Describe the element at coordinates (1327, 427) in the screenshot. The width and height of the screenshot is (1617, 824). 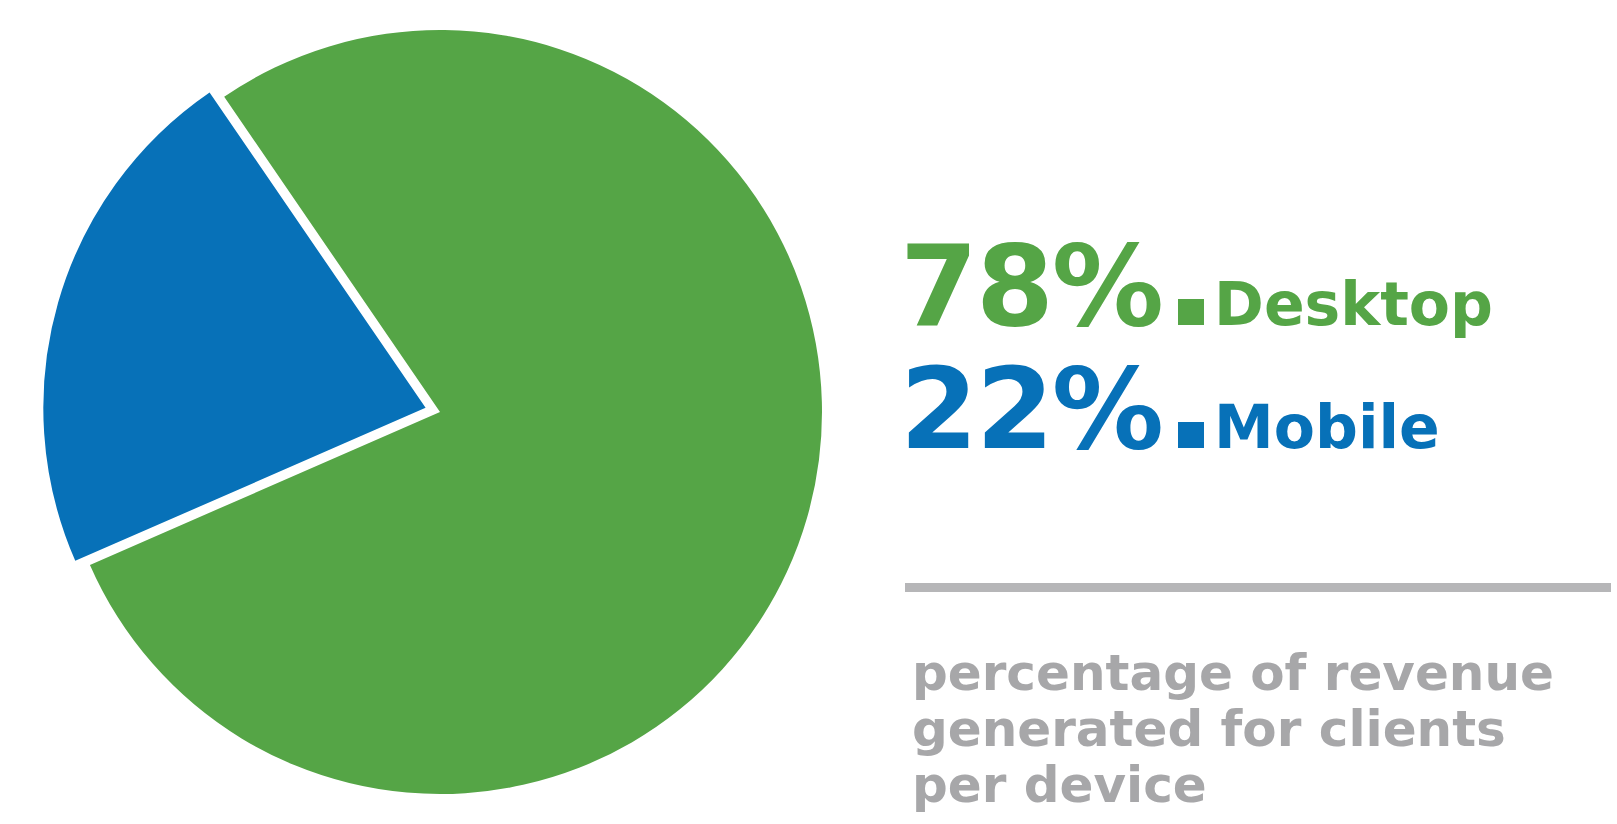
I see `legend-label: Mobile` at that location.